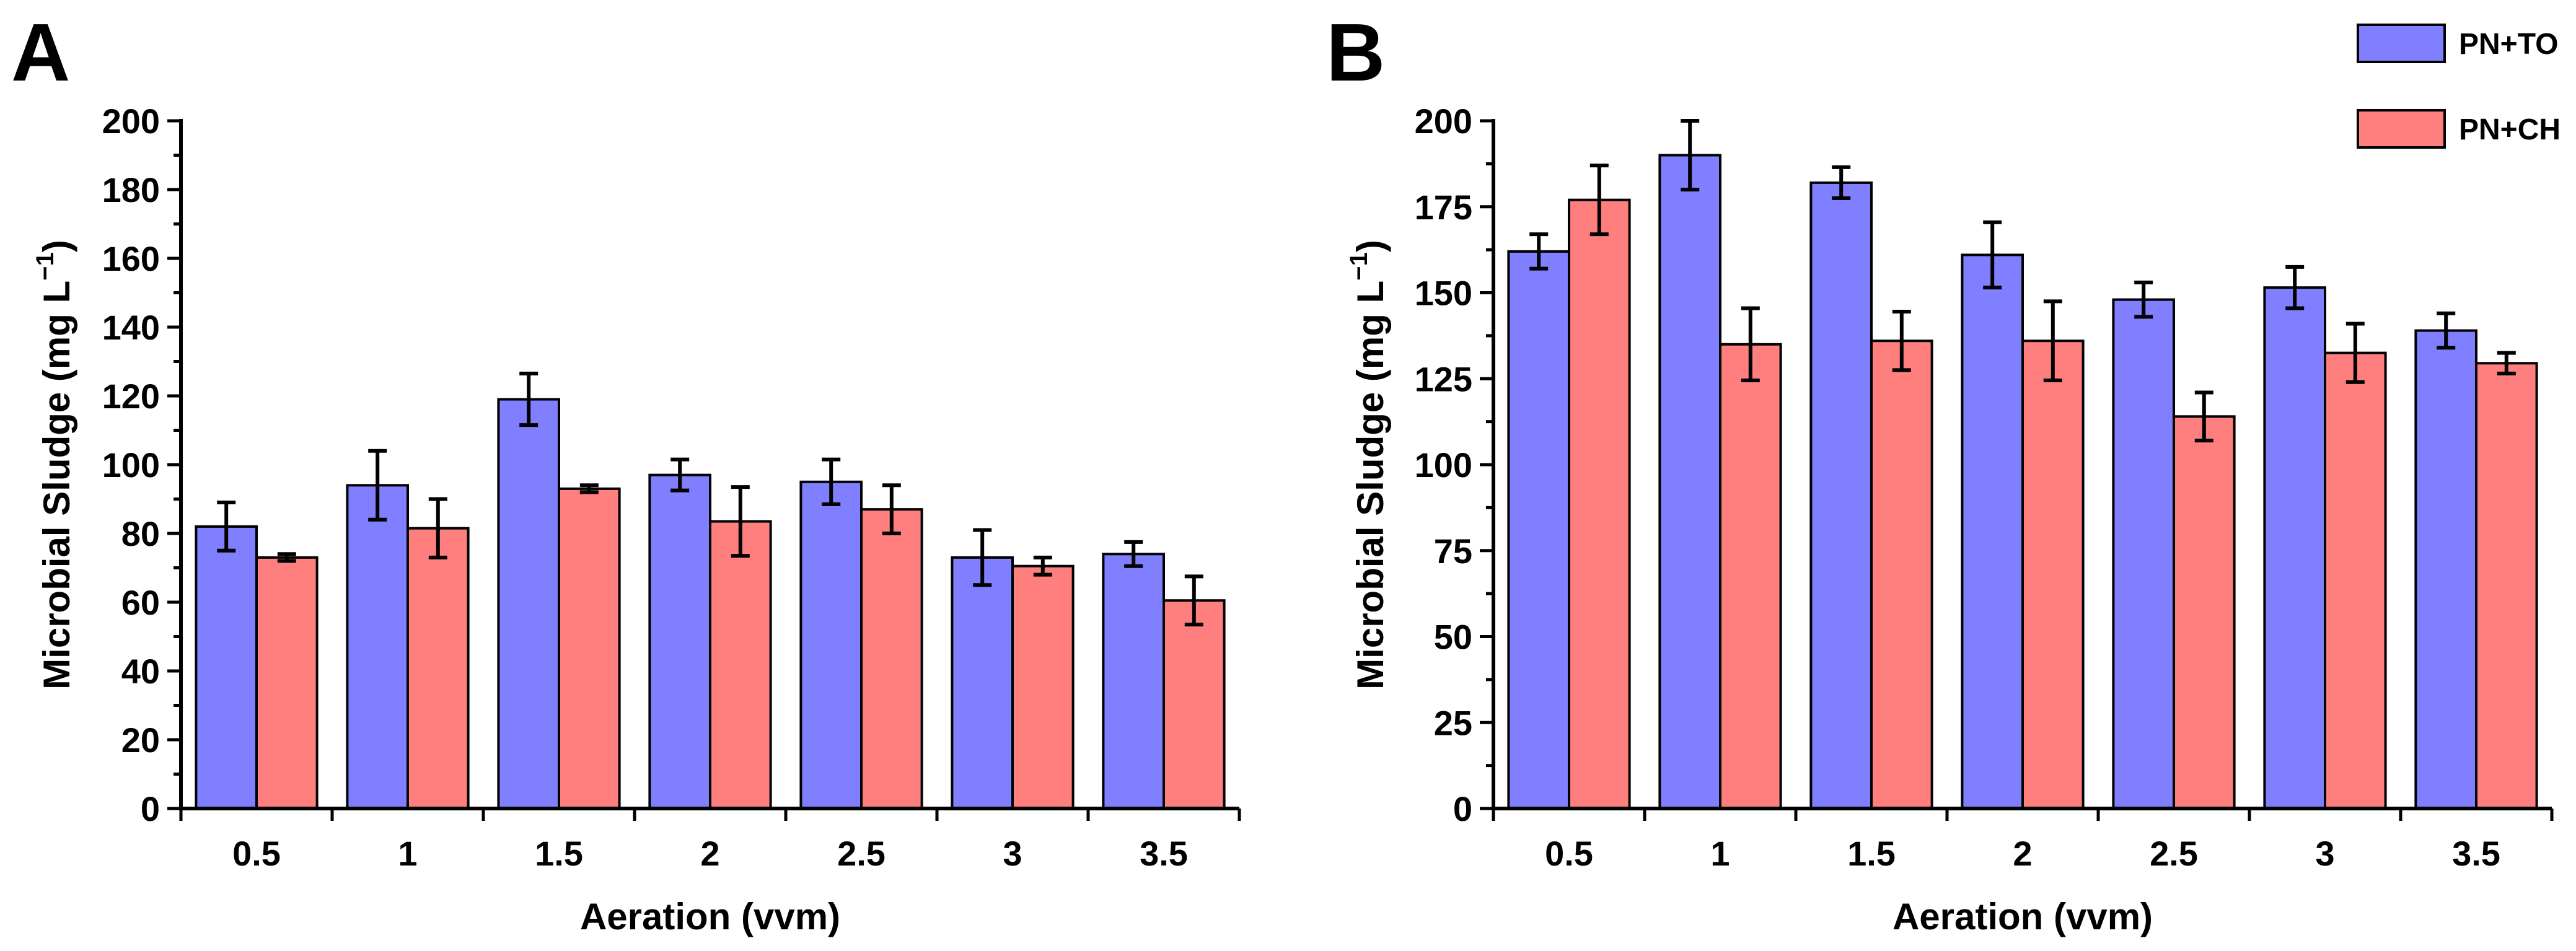 This screenshot has height=951, width=2576. What do you see at coordinates (2401, 129) in the screenshot?
I see `legend-swatch-pn-ch` at bounding box center [2401, 129].